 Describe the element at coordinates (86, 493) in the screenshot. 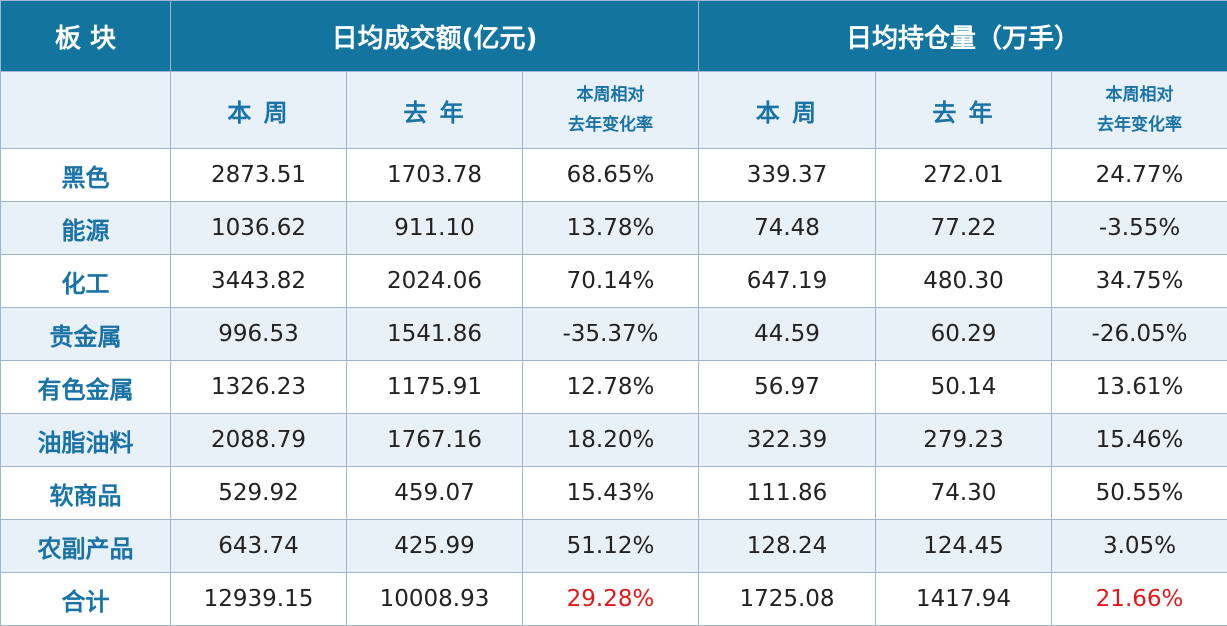

I see `sector-cell: 软商品` at that location.